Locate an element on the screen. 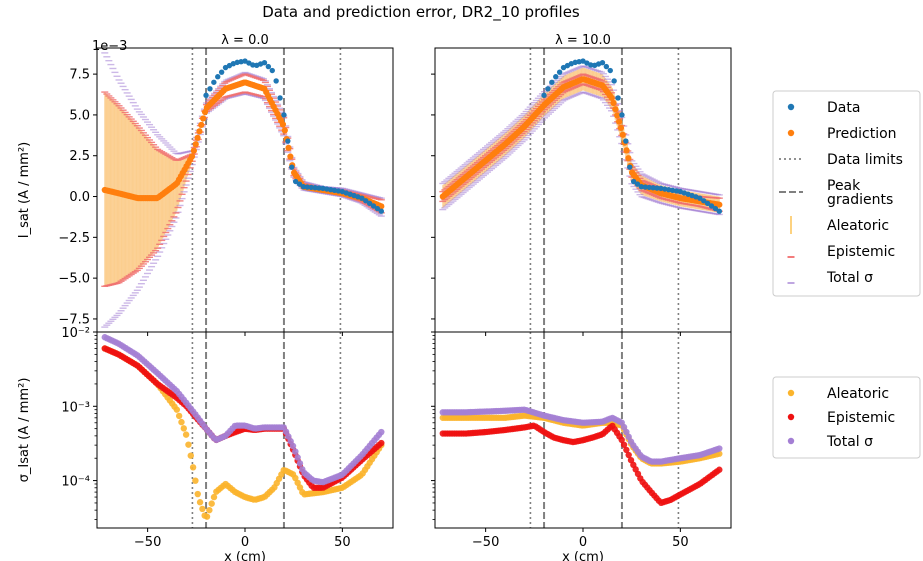 This screenshot has width=923, height=561. legend-label: Aleatoric is located at coordinates (858, 226).